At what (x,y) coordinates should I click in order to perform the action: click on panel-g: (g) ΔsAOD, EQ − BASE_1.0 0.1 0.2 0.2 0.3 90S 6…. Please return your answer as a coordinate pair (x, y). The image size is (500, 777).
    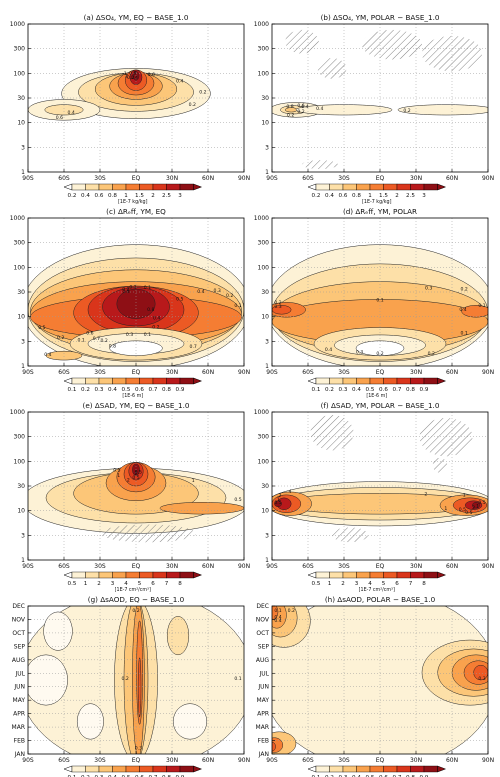
    Looking at the image, I should click on (131, 686).